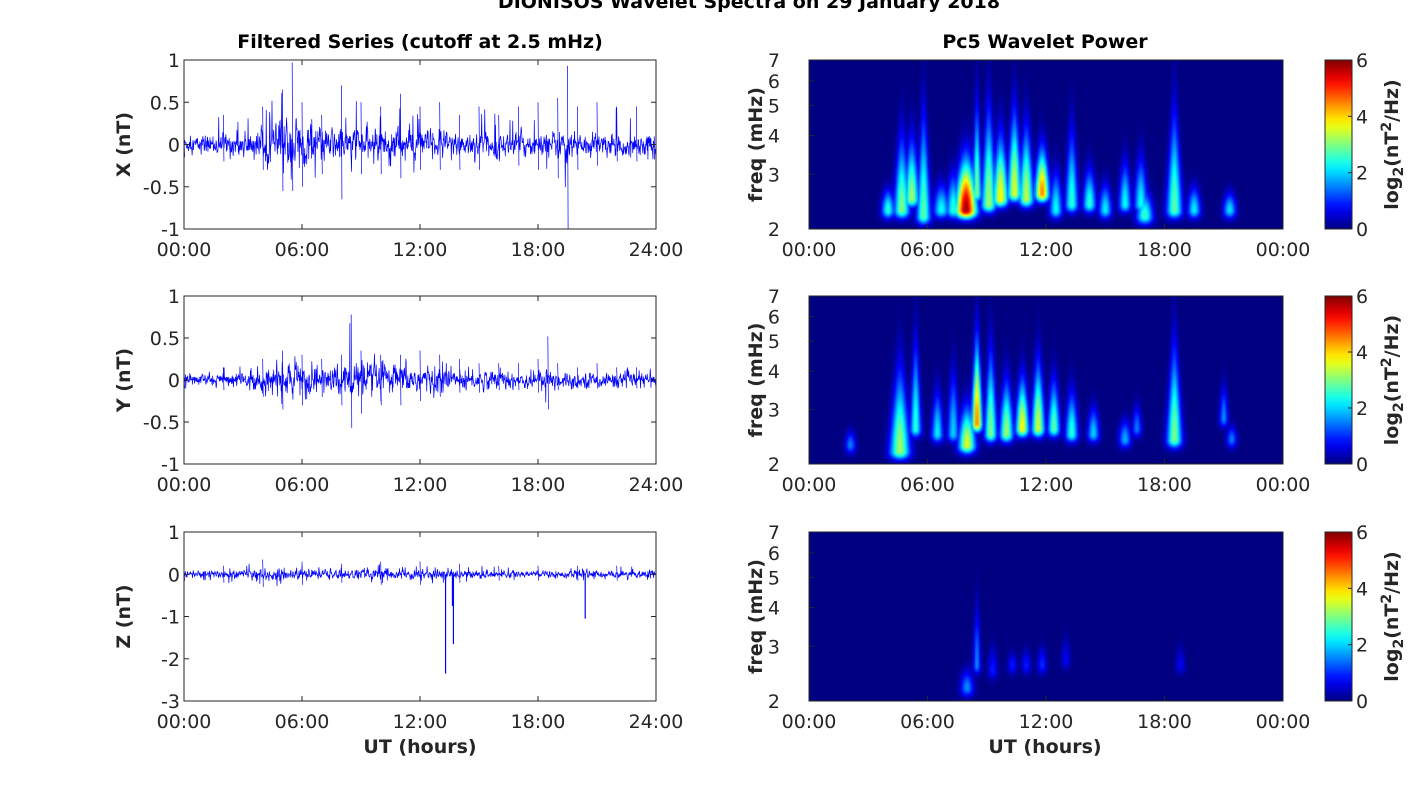 The width and height of the screenshot is (1418, 788). I want to click on y-axis-label: Y (nT), so click(124, 380).